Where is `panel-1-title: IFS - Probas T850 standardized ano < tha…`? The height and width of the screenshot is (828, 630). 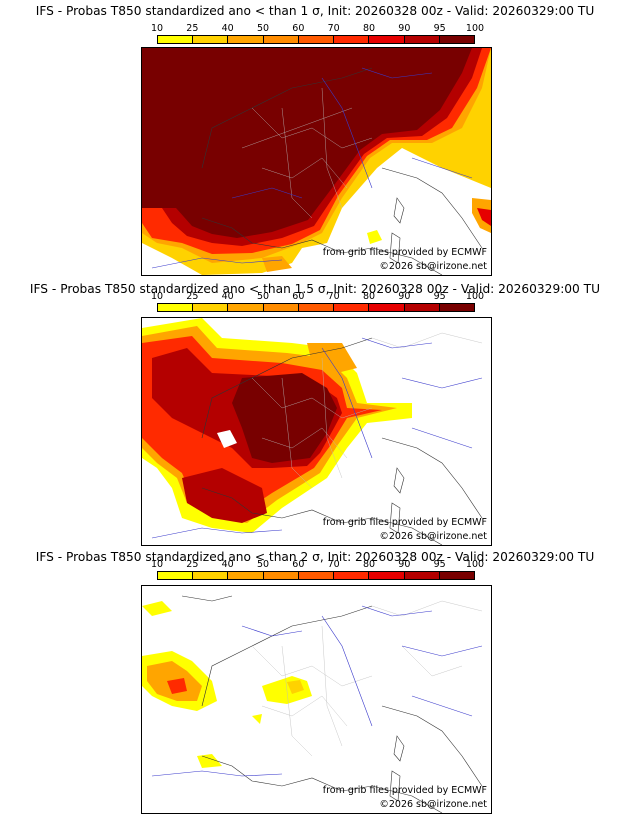
panel-1-title: IFS - Probas T850 standardized ano < tha… is located at coordinates (315, 11).